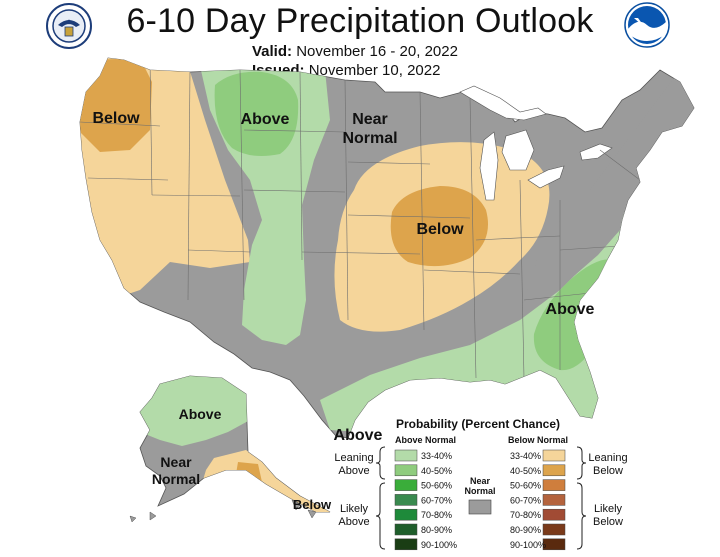 The image size is (720, 557). Describe the element at coordinates (478, 424) in the screenshot. I see `legend-title: Probability (Percent Chance)` at that location.